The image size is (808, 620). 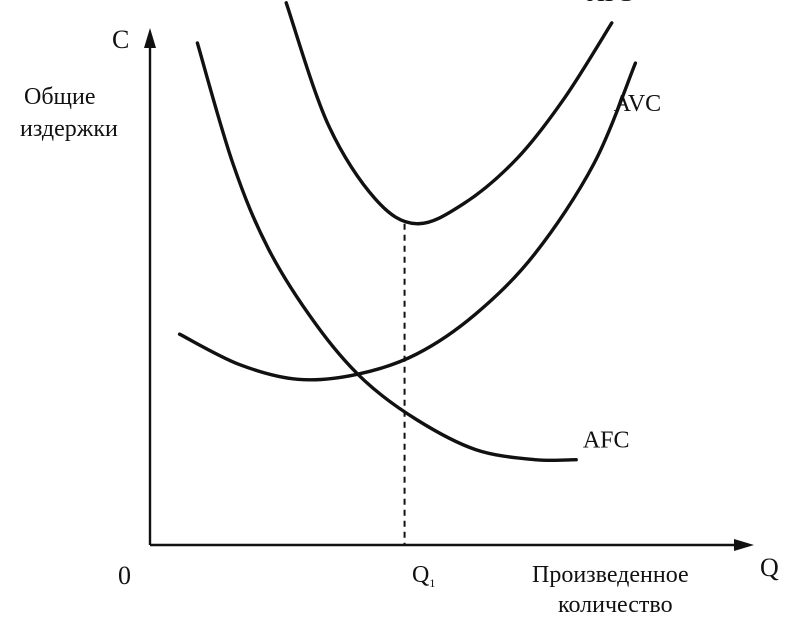 I want to click on series-label-avc: AVC, so click(x=638, y=104).